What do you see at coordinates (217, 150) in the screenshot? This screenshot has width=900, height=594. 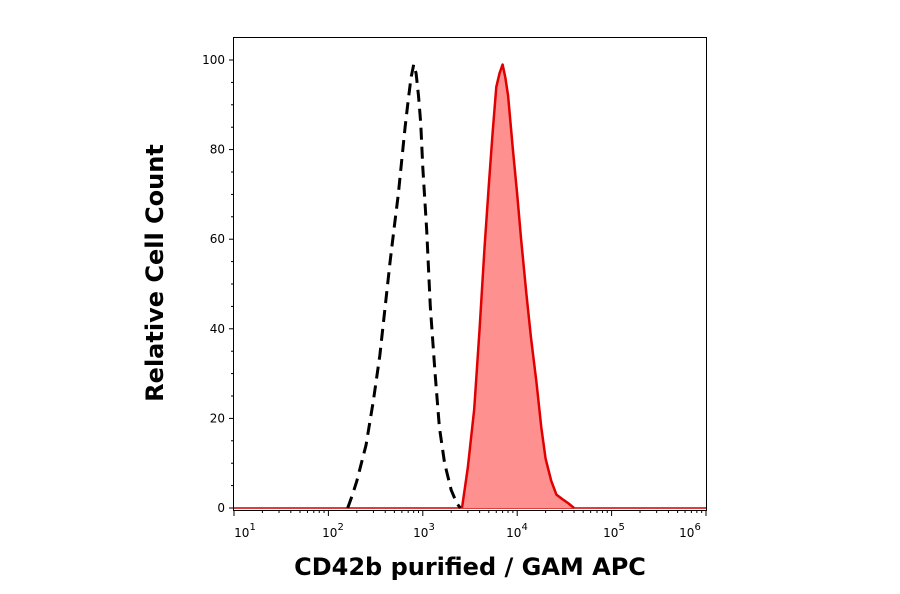 I see `y-tick-label: 80` at bounding box center [217, 150].